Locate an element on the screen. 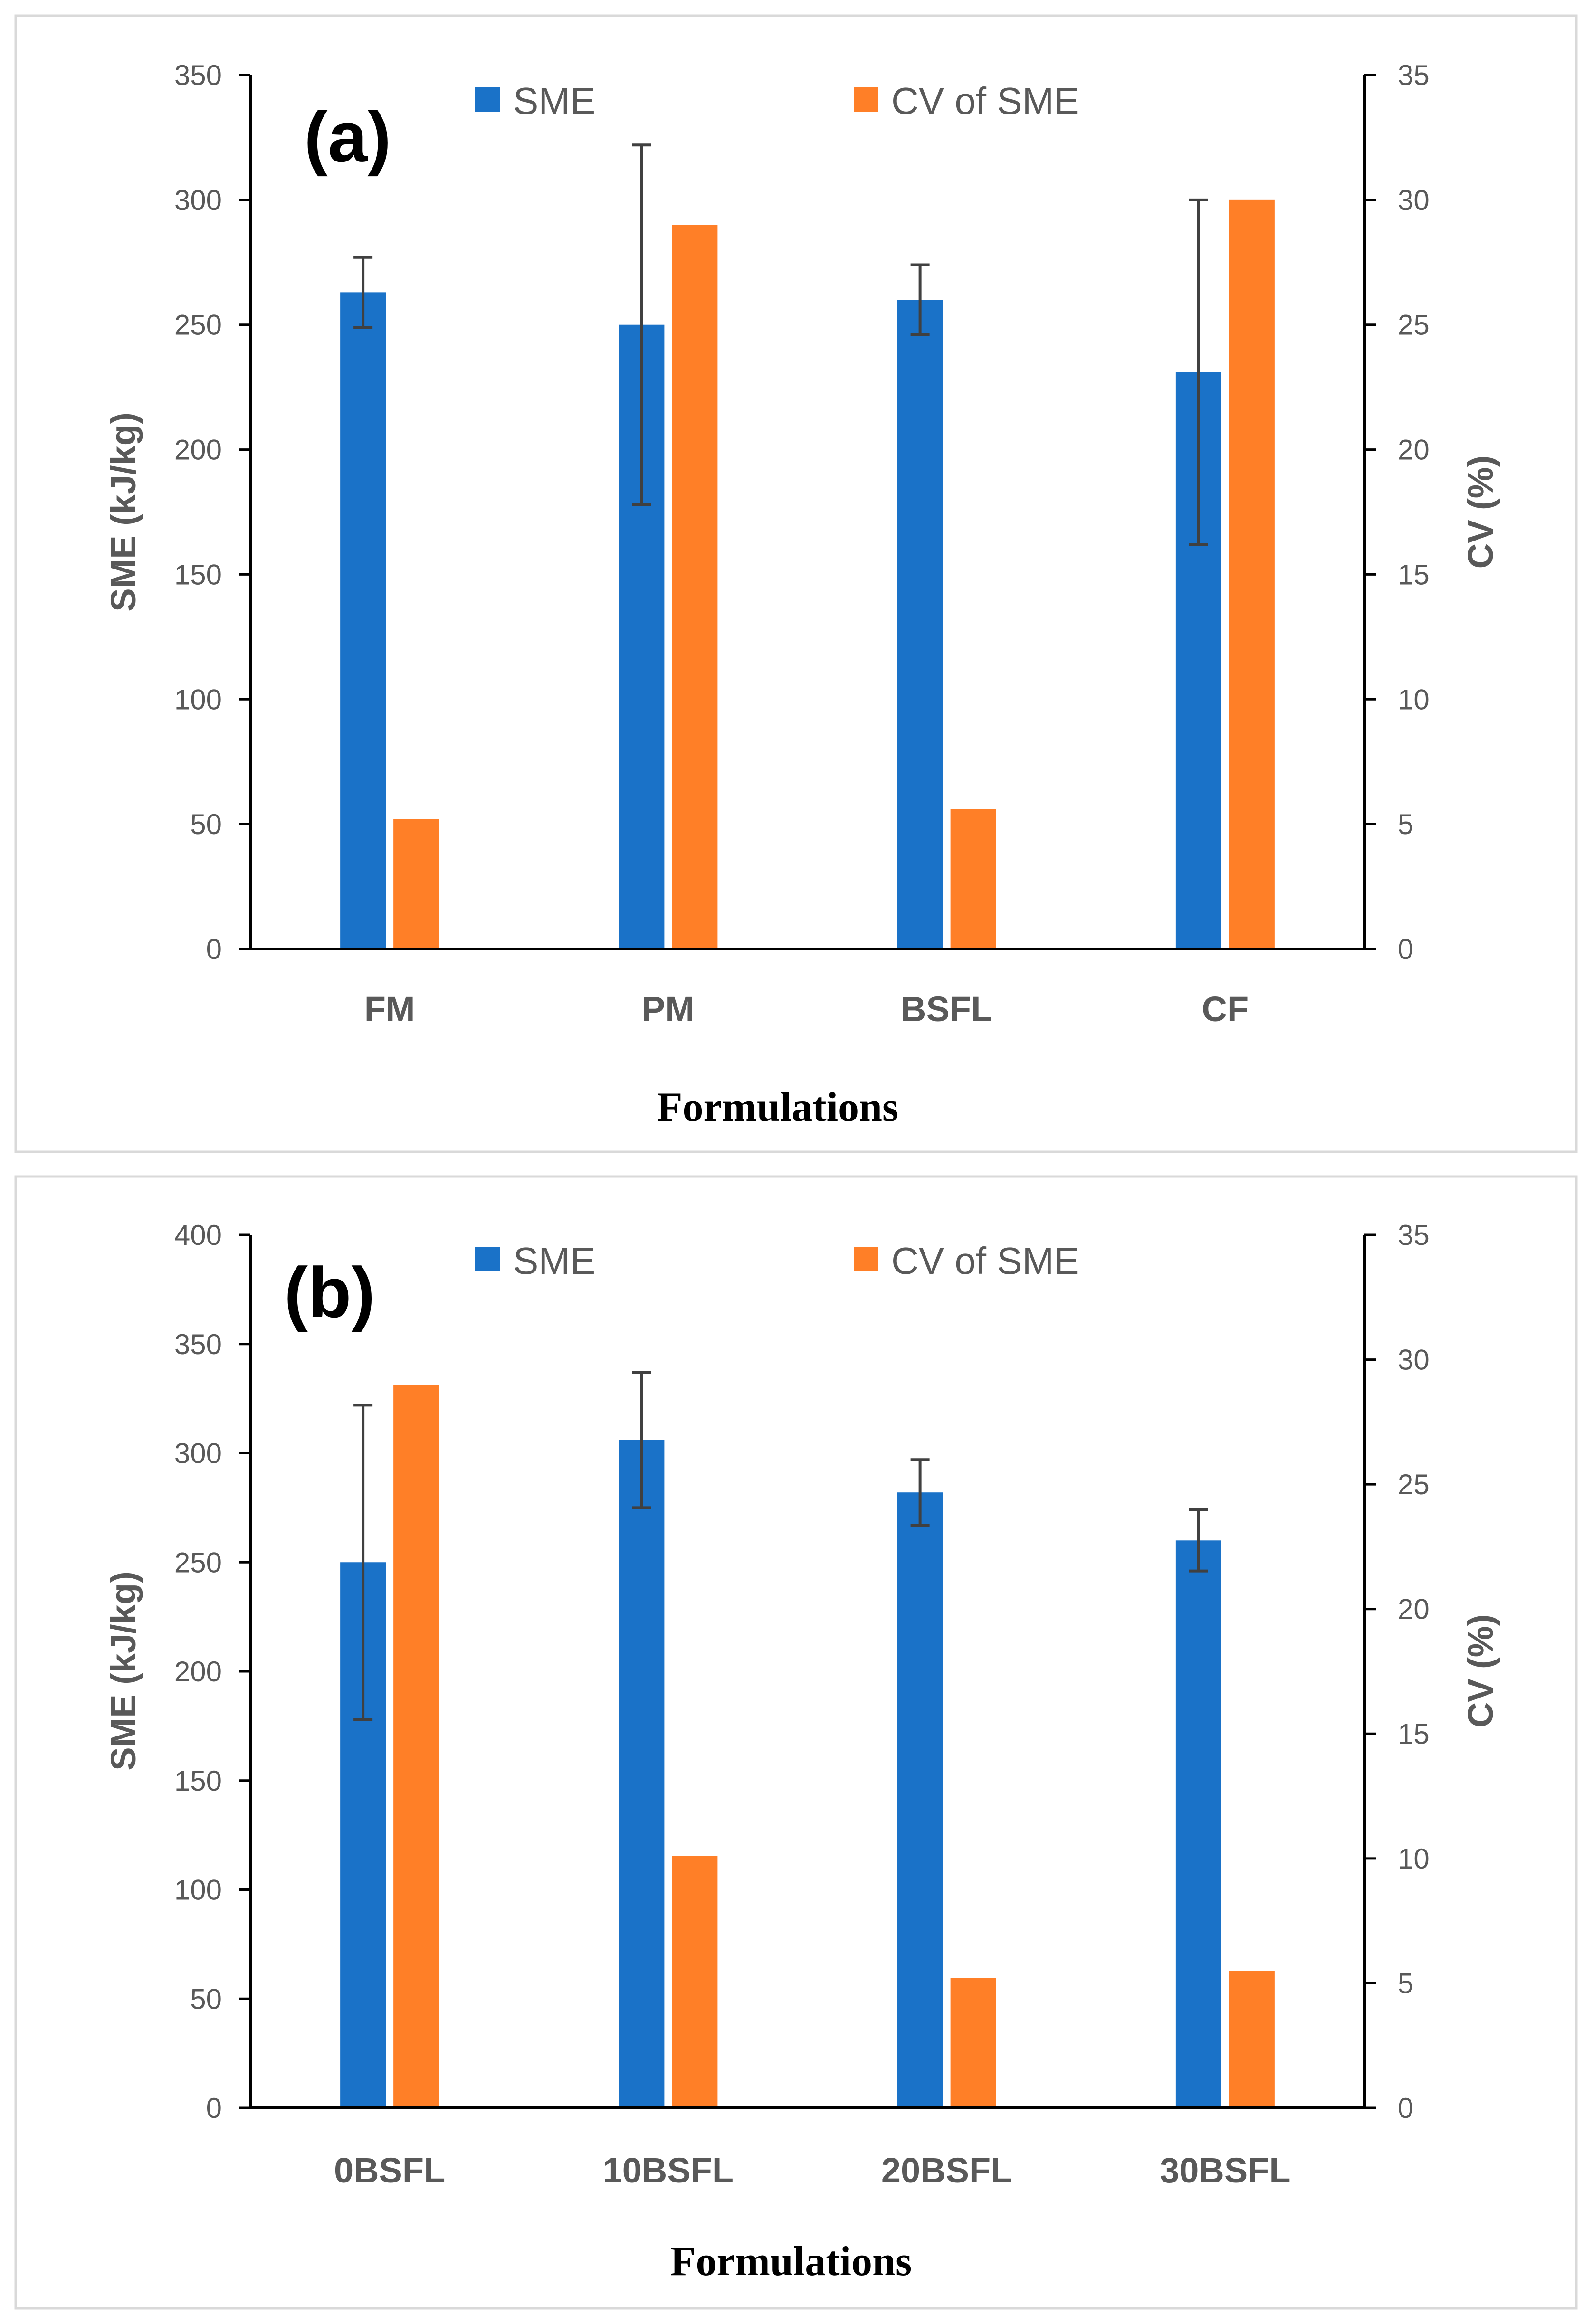 This screenshot has width=1592, height=2324. x-tick-label: BSFL is located at coordinates (946, 1009).